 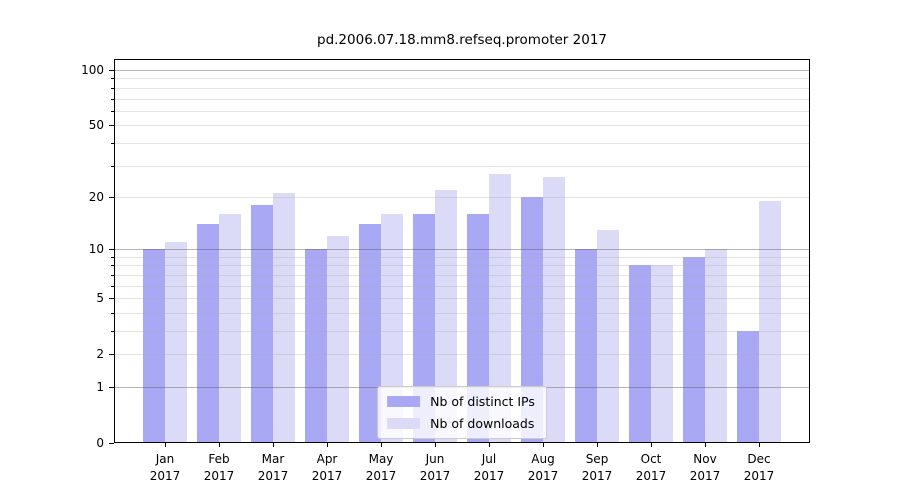 I want to click on legend-item-distinct-ips: Nb of distinct IPs, so click(x=461, y=401).